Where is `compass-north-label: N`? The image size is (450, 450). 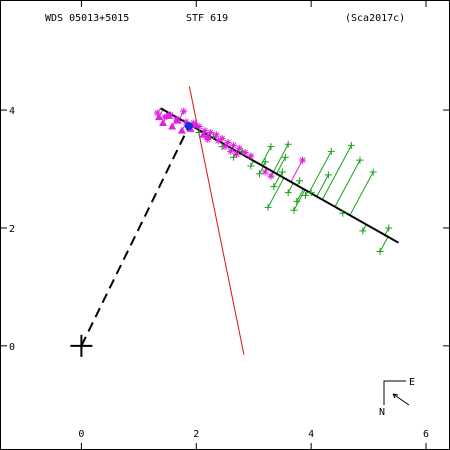 compass-north-label: N is located at coordinates (382, 412).